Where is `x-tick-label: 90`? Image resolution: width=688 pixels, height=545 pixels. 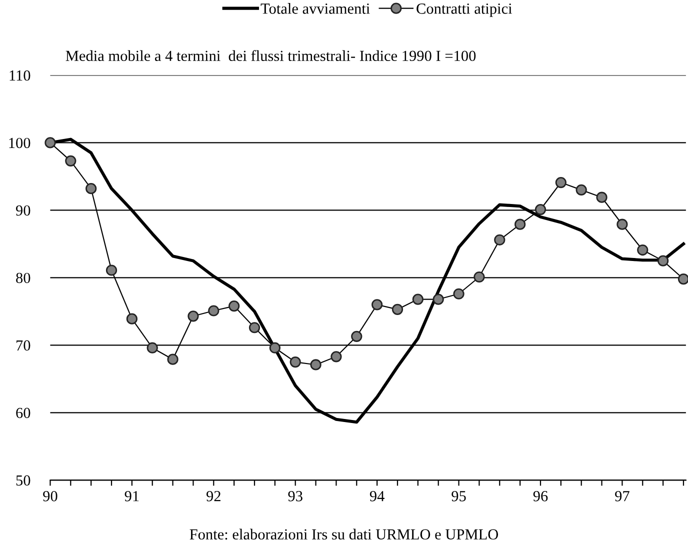
x-tick-label: 90 is located at coordinates (50, 496).